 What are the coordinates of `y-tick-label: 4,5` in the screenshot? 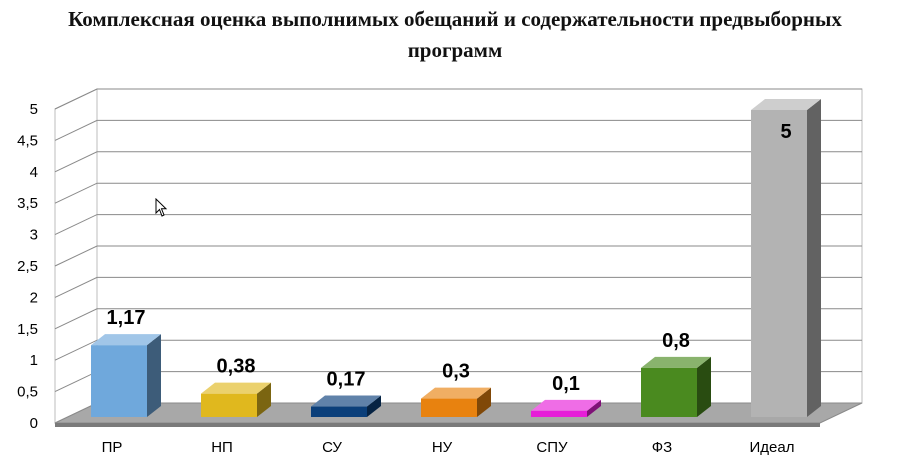 It's located at (27, 140).